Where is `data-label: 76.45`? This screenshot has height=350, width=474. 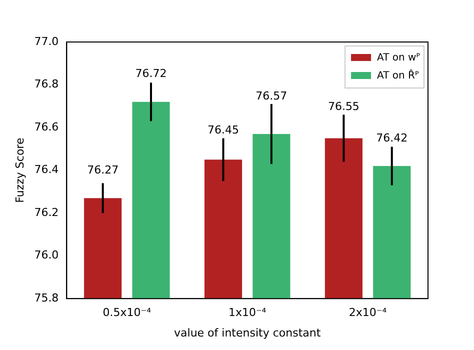 data-label: 76.45 is located at coordinates (224, 130).